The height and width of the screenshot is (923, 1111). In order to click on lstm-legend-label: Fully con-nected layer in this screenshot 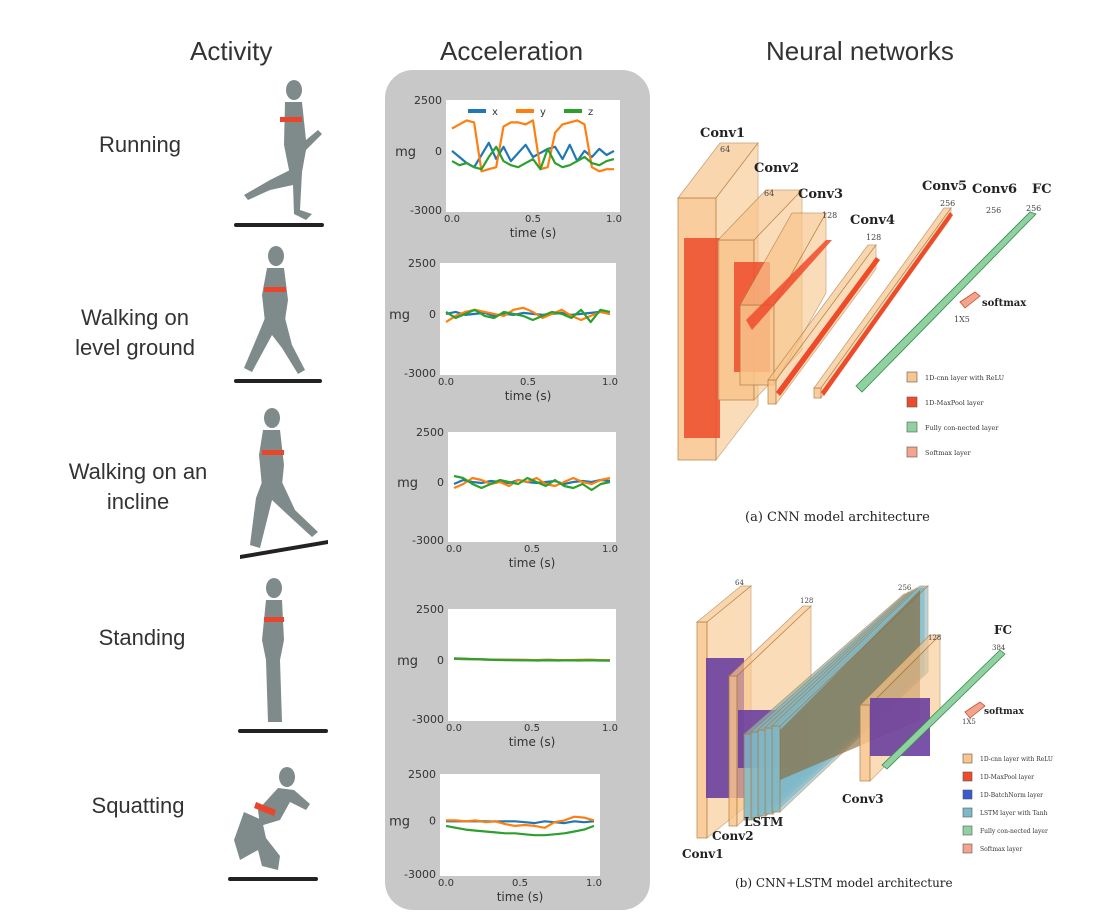, I will do `click(1014, 831)`.